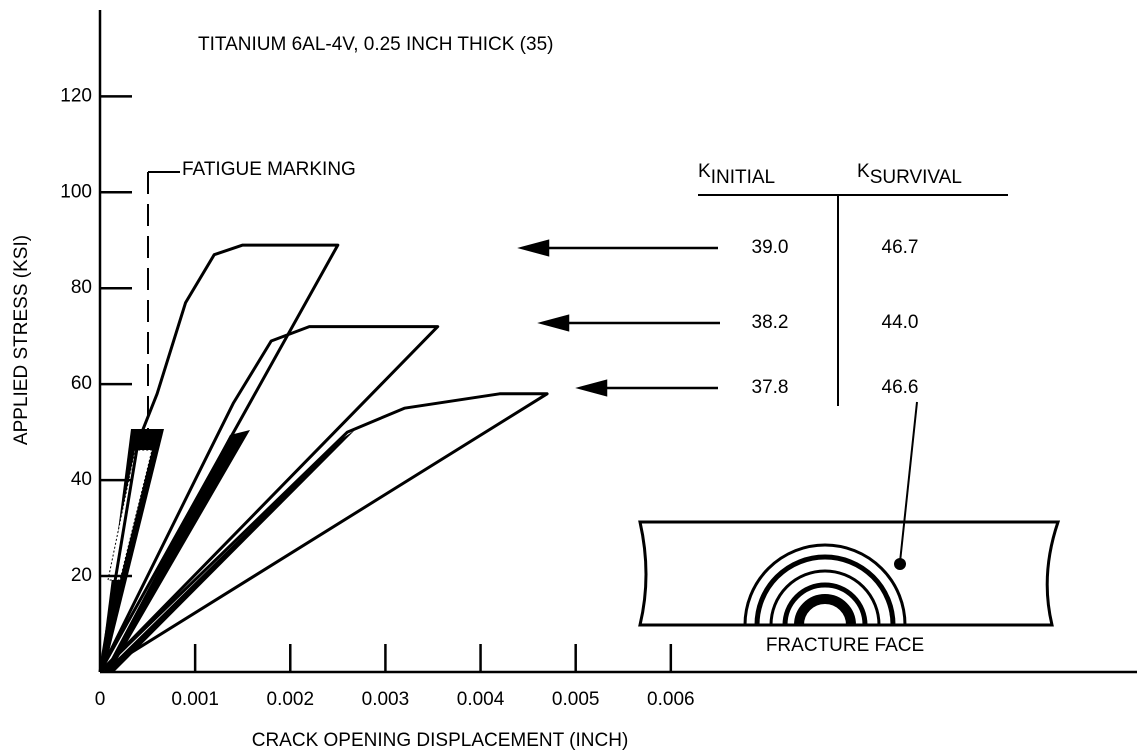 The image size is (1137, 752). What do you see at coordinates (81, 479) in the screenshot?
I see `y-tick-label: 40` at bounding box center [81, 479].